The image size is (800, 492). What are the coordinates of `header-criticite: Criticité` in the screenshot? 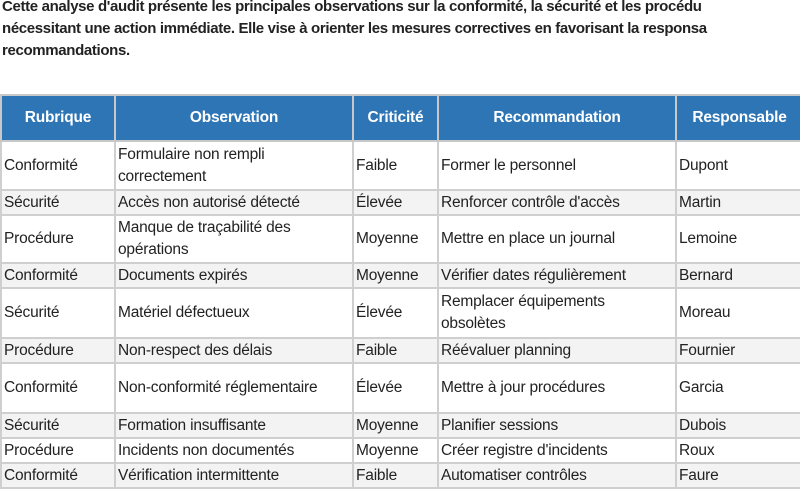 It's located at (395, 118).